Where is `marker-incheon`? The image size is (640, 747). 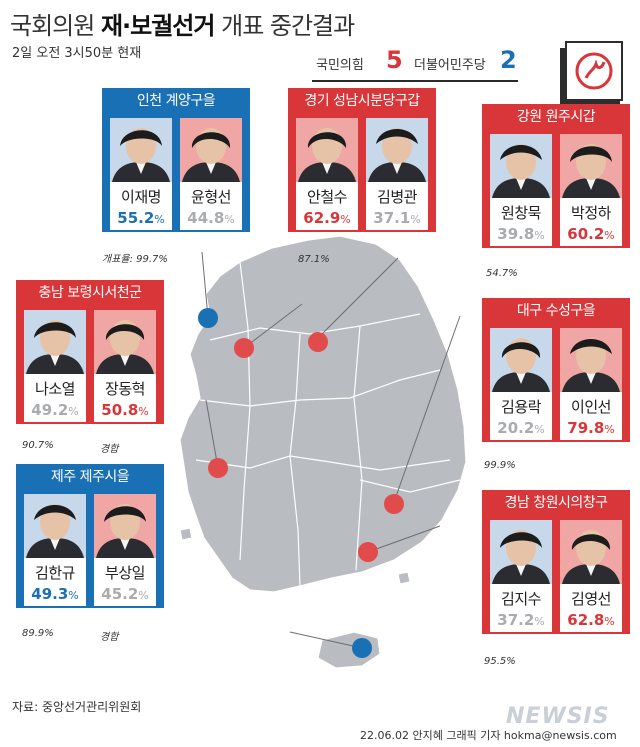 marker-incheon is located at coordinates (208, 318).